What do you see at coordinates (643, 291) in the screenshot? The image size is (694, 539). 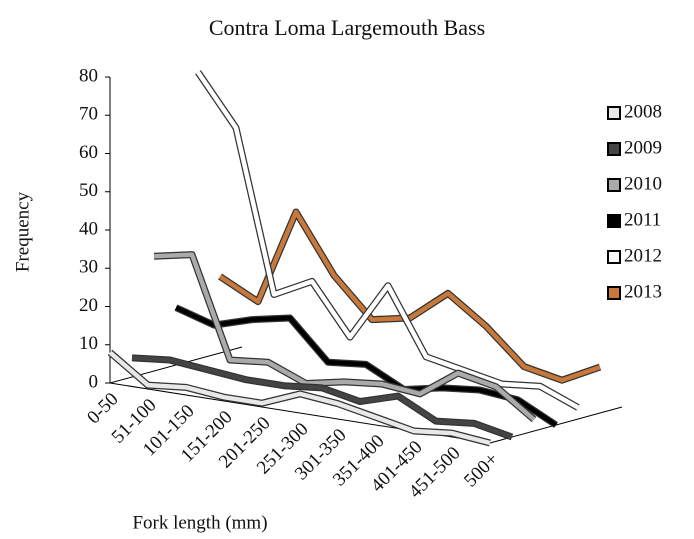 I see `legend-label: 2013` at bounding box center [643, 291].